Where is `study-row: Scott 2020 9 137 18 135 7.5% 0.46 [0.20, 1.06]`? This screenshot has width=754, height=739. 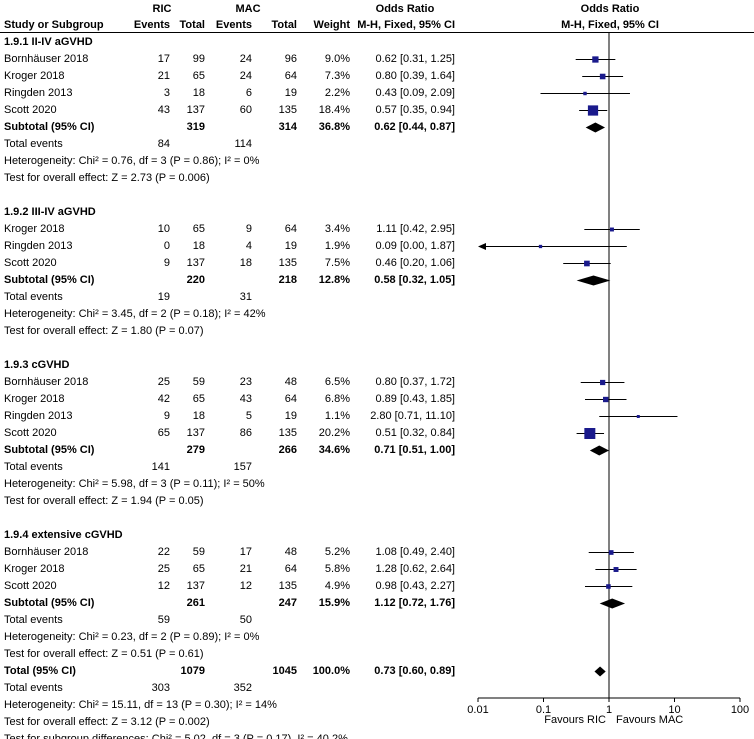
study-row: Scott 2020 9 137 18 135 7.5% 0.46 [0.20, 1.06] is located at coordinates (230, 263).